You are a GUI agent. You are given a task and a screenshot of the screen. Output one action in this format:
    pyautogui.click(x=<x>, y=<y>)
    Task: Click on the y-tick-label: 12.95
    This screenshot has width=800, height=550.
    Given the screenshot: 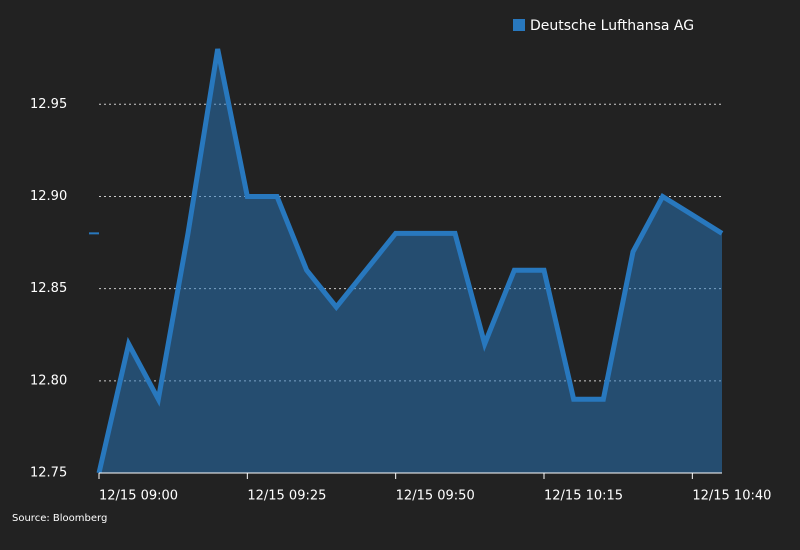 What is the action you would take?
    pyautogui.click(x=48, y=104)
    